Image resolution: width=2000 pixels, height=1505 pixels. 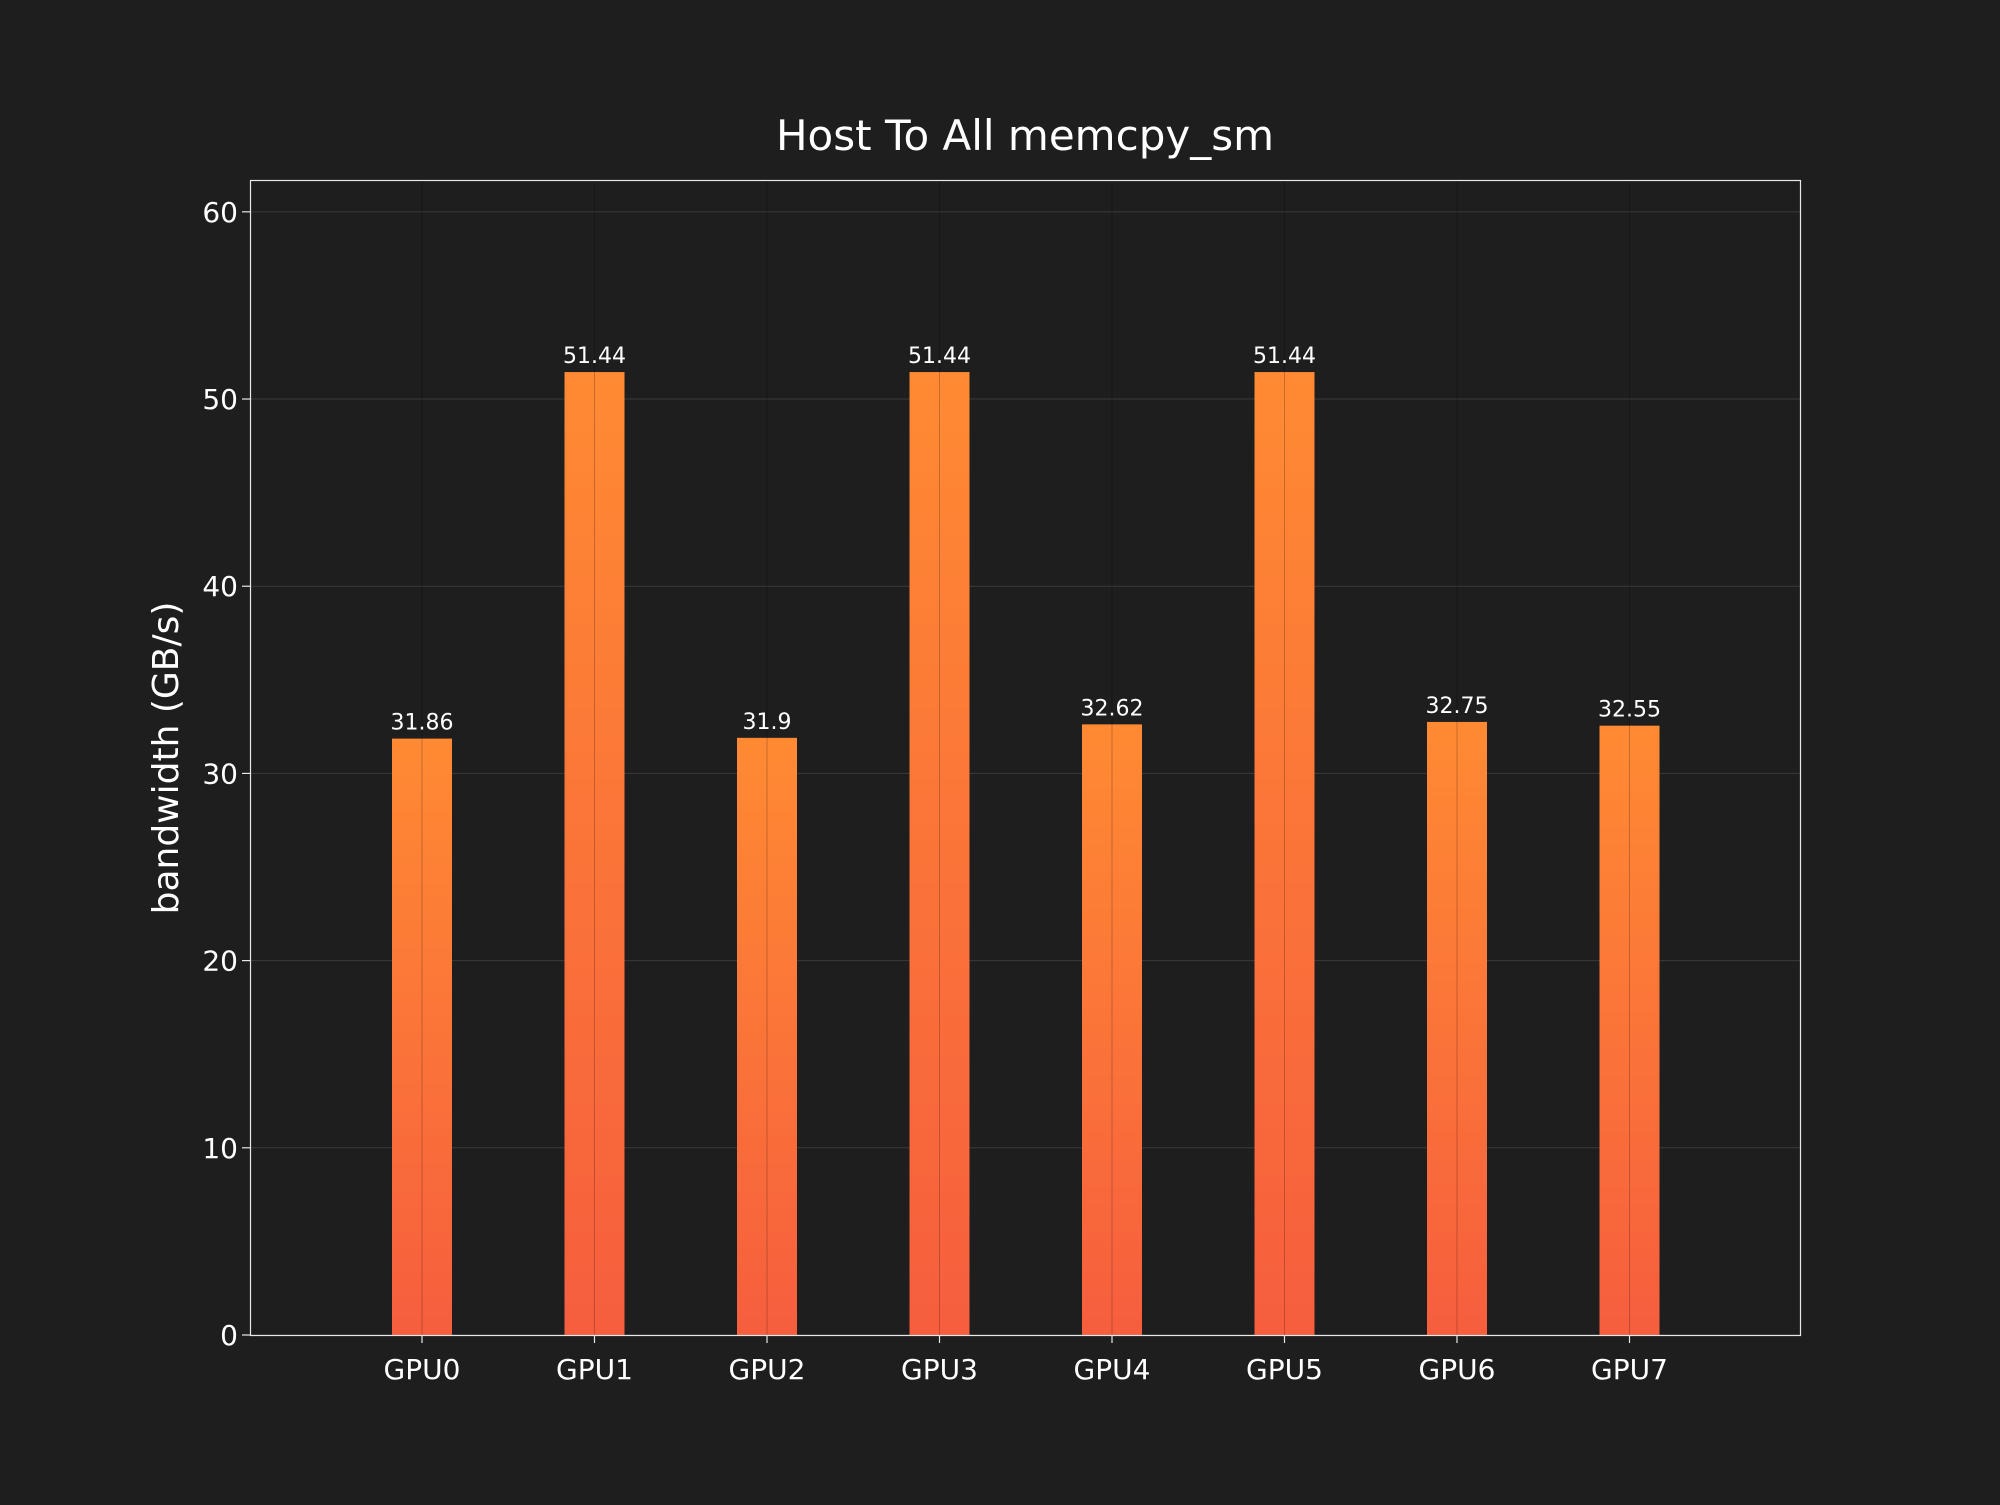 I want to click on bar-gpu5, so click(x=1284, y=853).